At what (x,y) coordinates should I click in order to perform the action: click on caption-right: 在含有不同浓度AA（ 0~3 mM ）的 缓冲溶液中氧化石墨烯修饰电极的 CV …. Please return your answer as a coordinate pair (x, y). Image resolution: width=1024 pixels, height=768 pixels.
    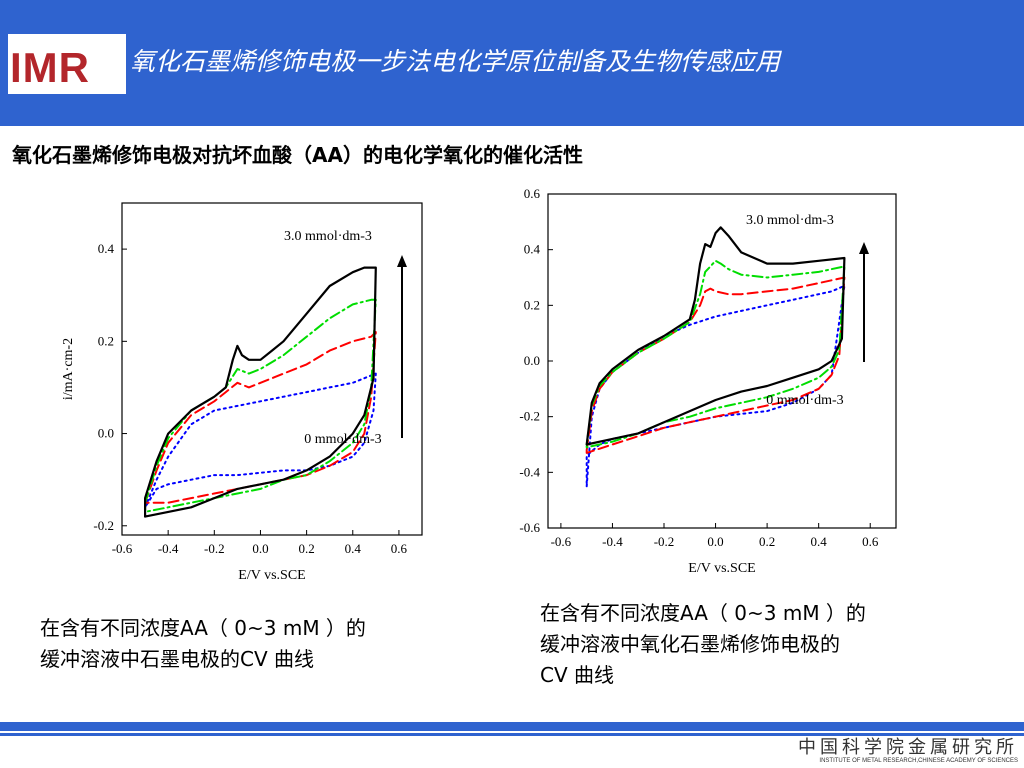
    Looking at the image, I should click on (703, 644).